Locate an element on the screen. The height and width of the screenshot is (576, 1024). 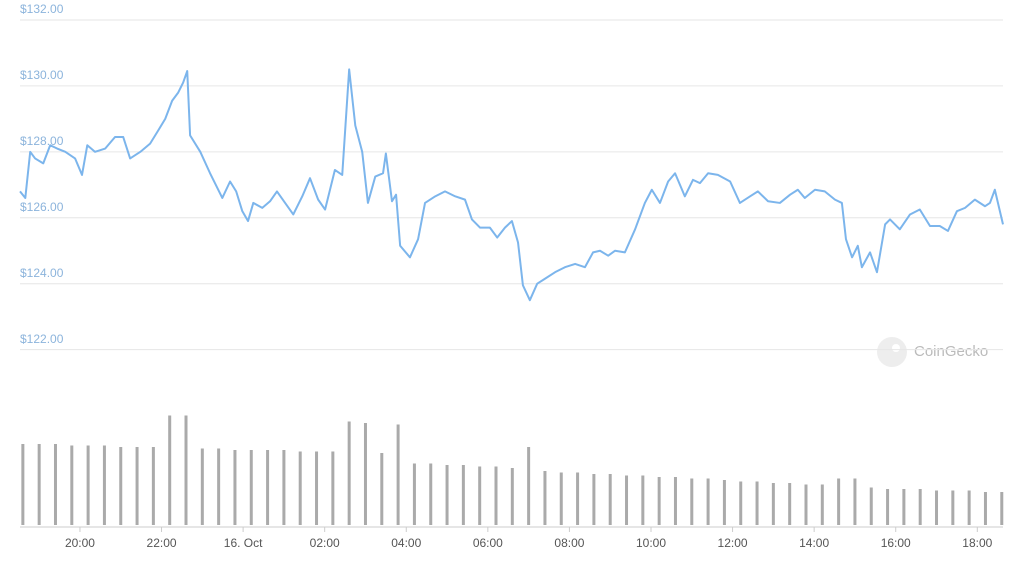
y-tick-label: $122.00 is located at coordinates (42, 339).